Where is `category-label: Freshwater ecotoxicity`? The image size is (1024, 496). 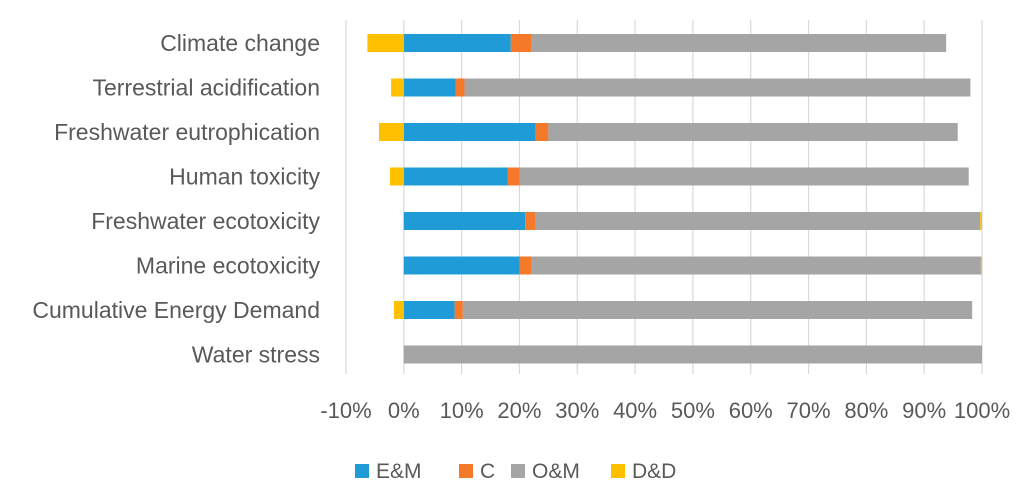 category-label: Freshwater ecotoxicity is located at coordinates (205, 221).